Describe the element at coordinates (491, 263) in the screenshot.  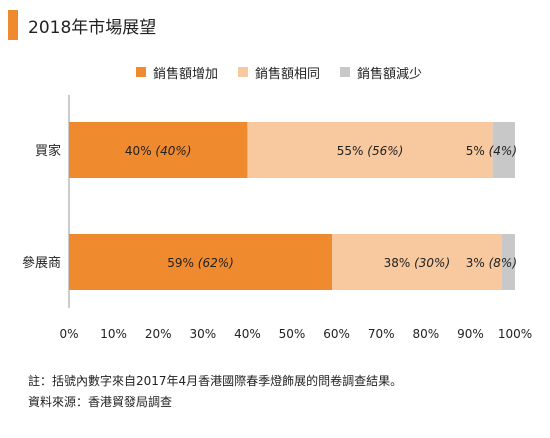
I see `data-label: 3% (8%)` at that location.